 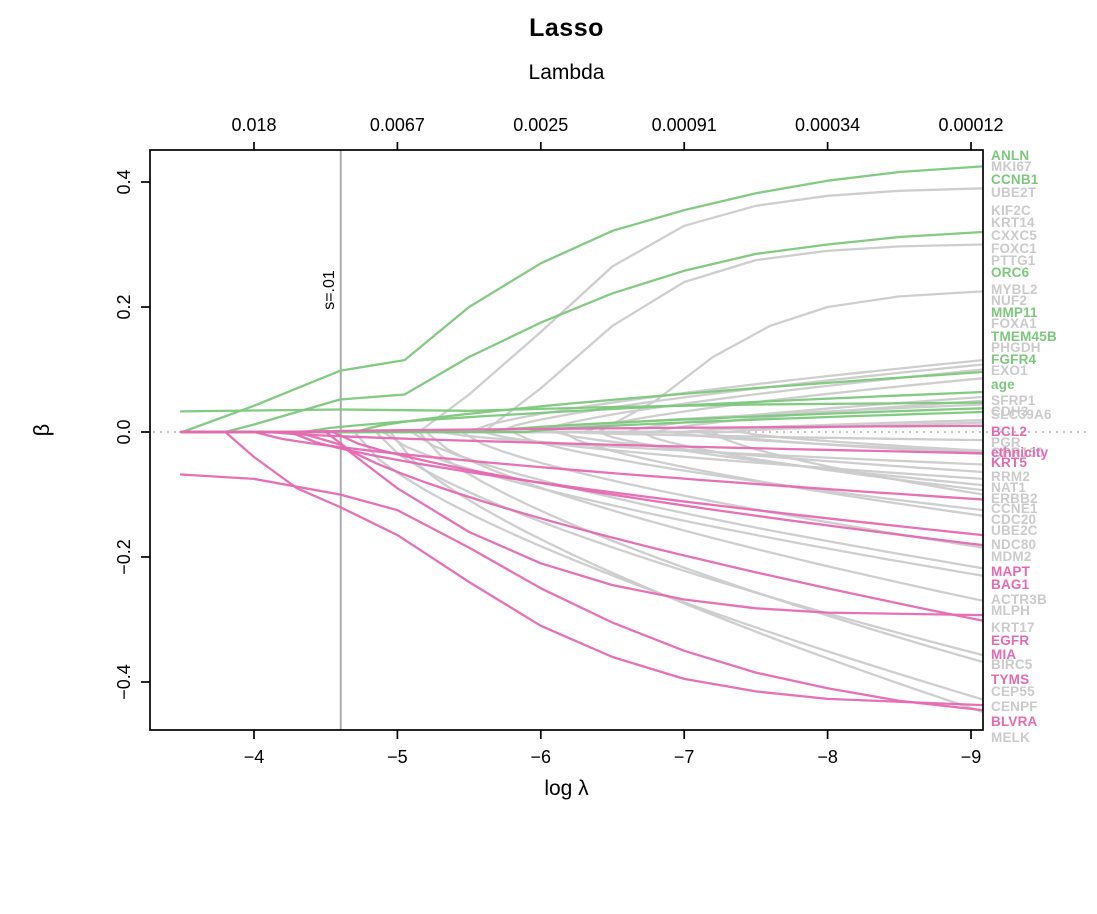 I want to click on top-axis-tick-label: 0.0067, so click(x=397, y=125).